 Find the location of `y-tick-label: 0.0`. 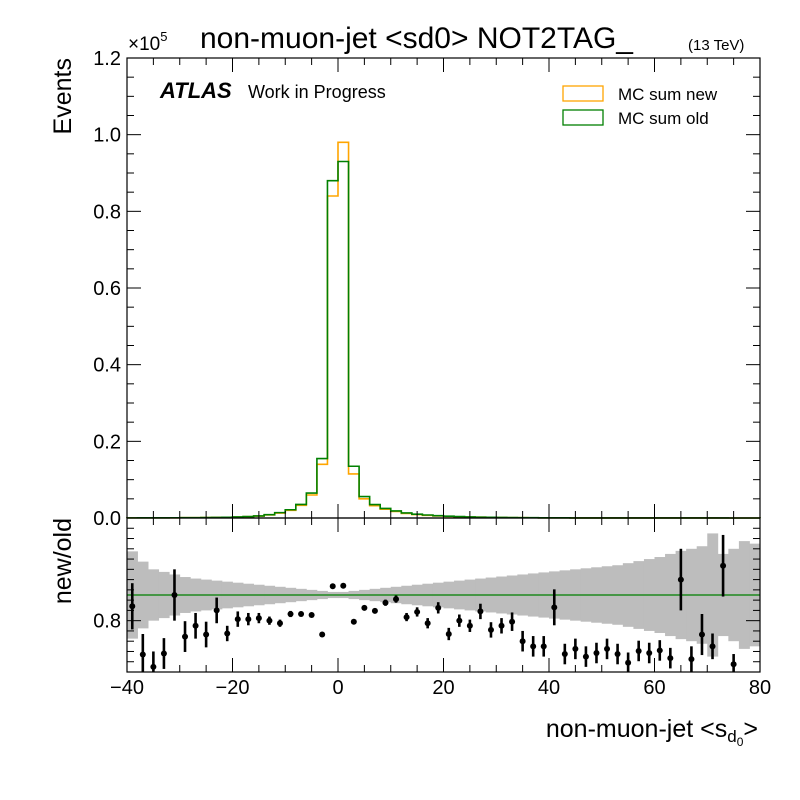

y-tick-label: 0.0 is located at coordinates (107, 519).